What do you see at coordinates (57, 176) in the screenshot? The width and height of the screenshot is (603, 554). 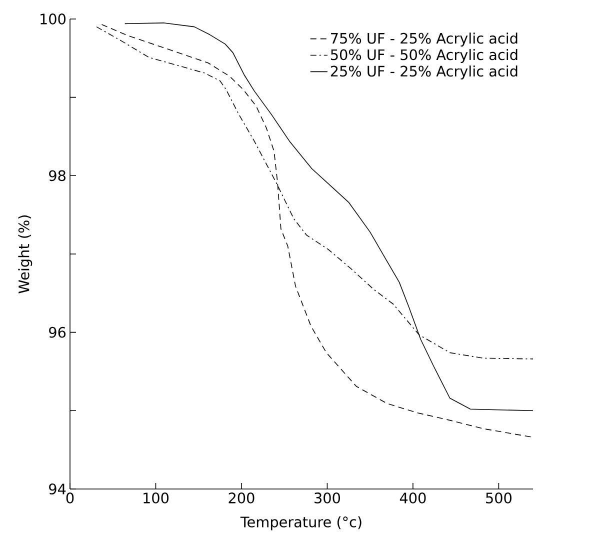 I see `y-tick-label: 98` at bounding box center [57, 176].